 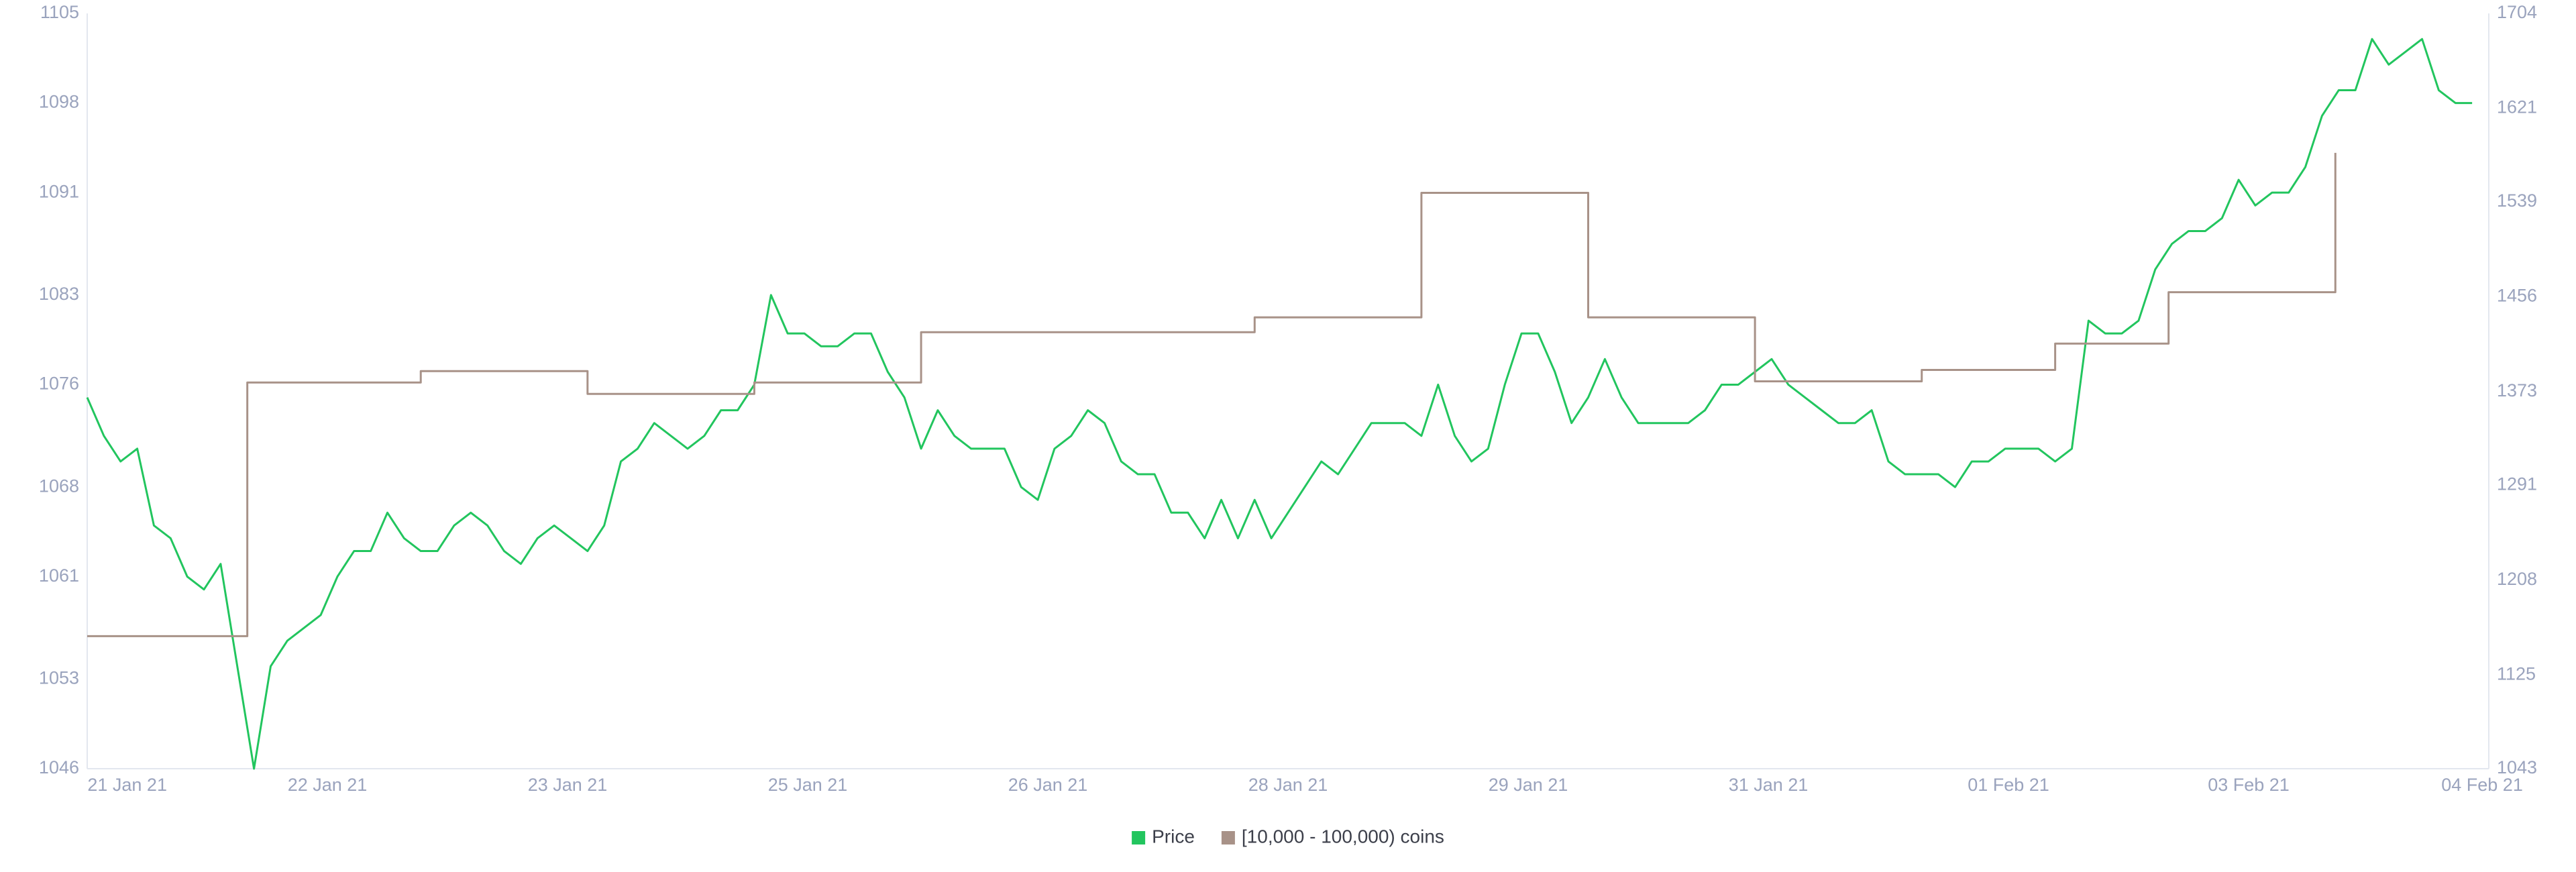 What do you see at coordinates (2482, 785) in the screenshot?
I see `x-tick-label: 04 Feb 21` at bounding box center [2482, 785].